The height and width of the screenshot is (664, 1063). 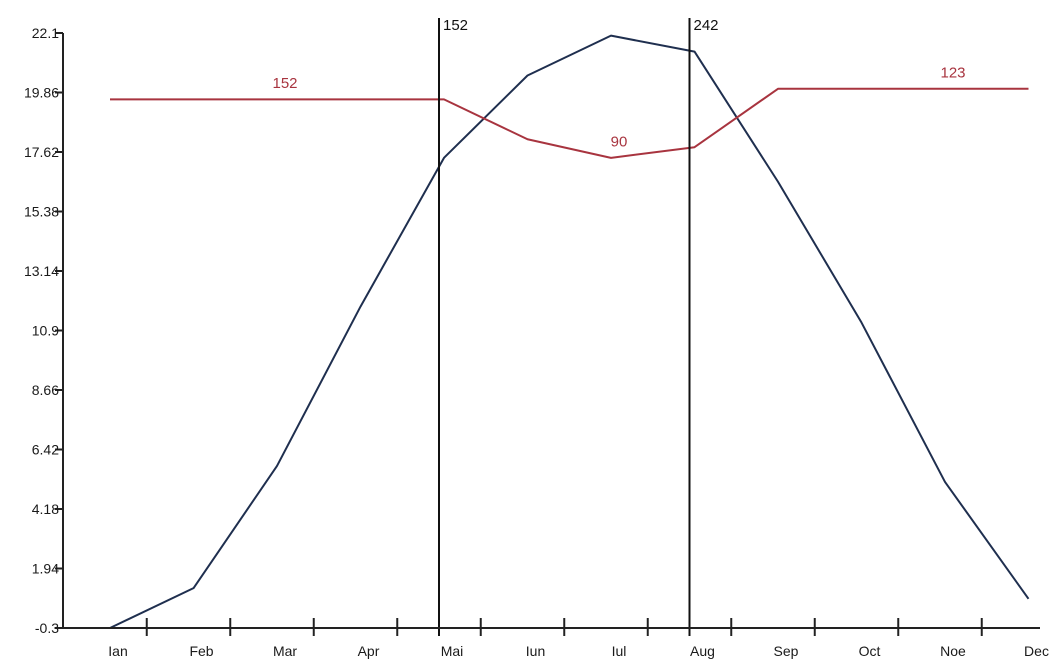 What do you see at coordinates (786, 651) in the screenshot?
I see `x-tick-label: Sep` at bounding box center [786, 651].